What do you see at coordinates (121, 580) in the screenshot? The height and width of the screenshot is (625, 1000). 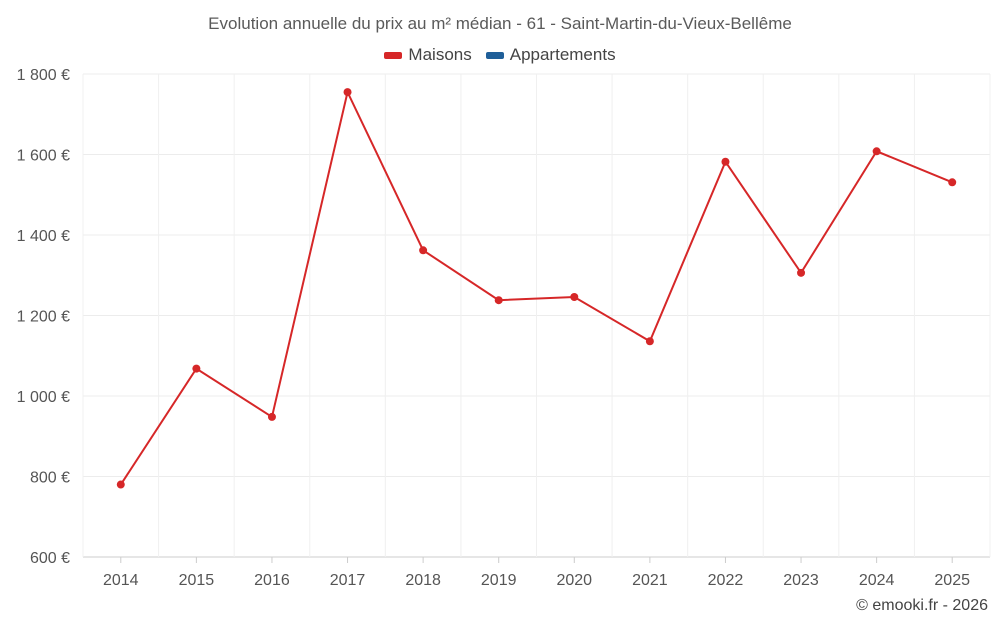 I see `x-tick-label: 2014` at bounding box center [121, 580].